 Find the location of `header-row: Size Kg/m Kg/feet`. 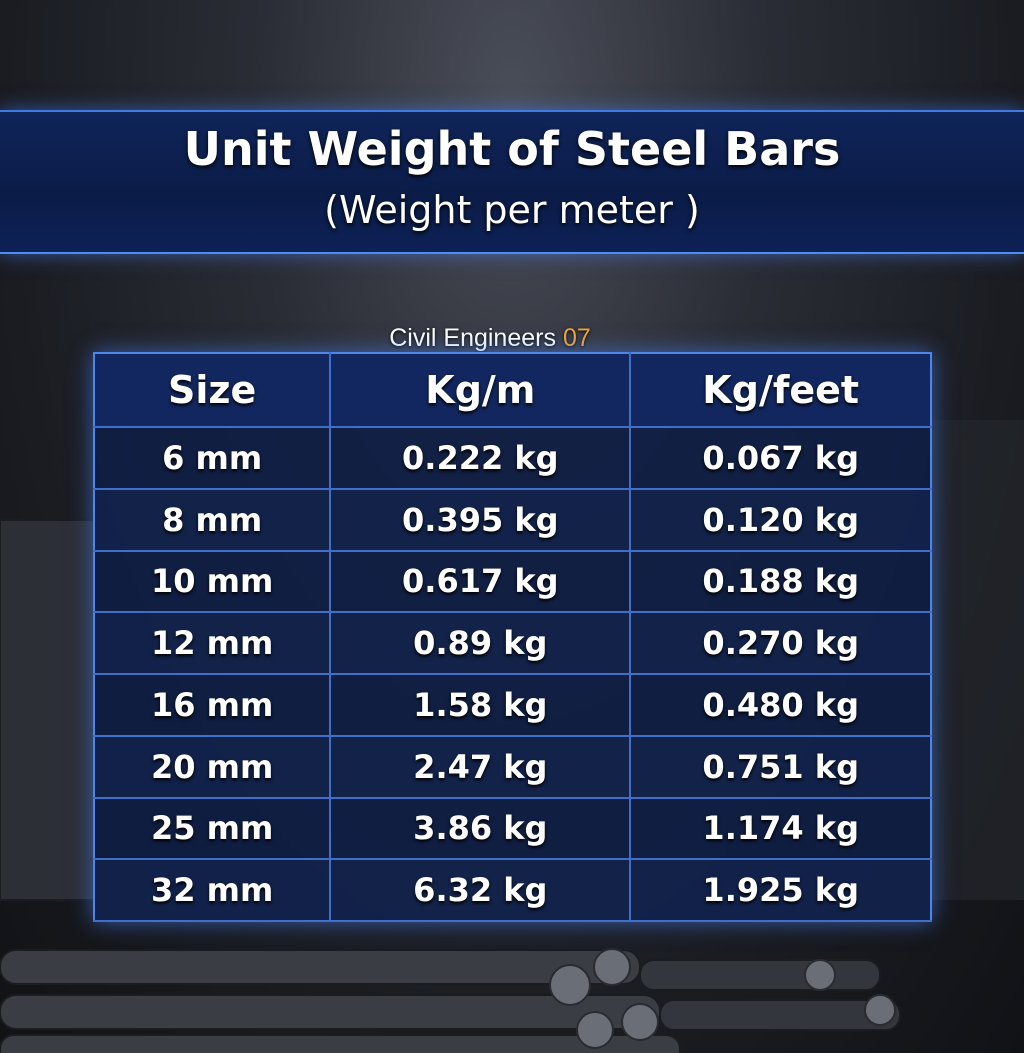

header-row: Size Kg/m Kg/feet is located at coordinates (512, 390).